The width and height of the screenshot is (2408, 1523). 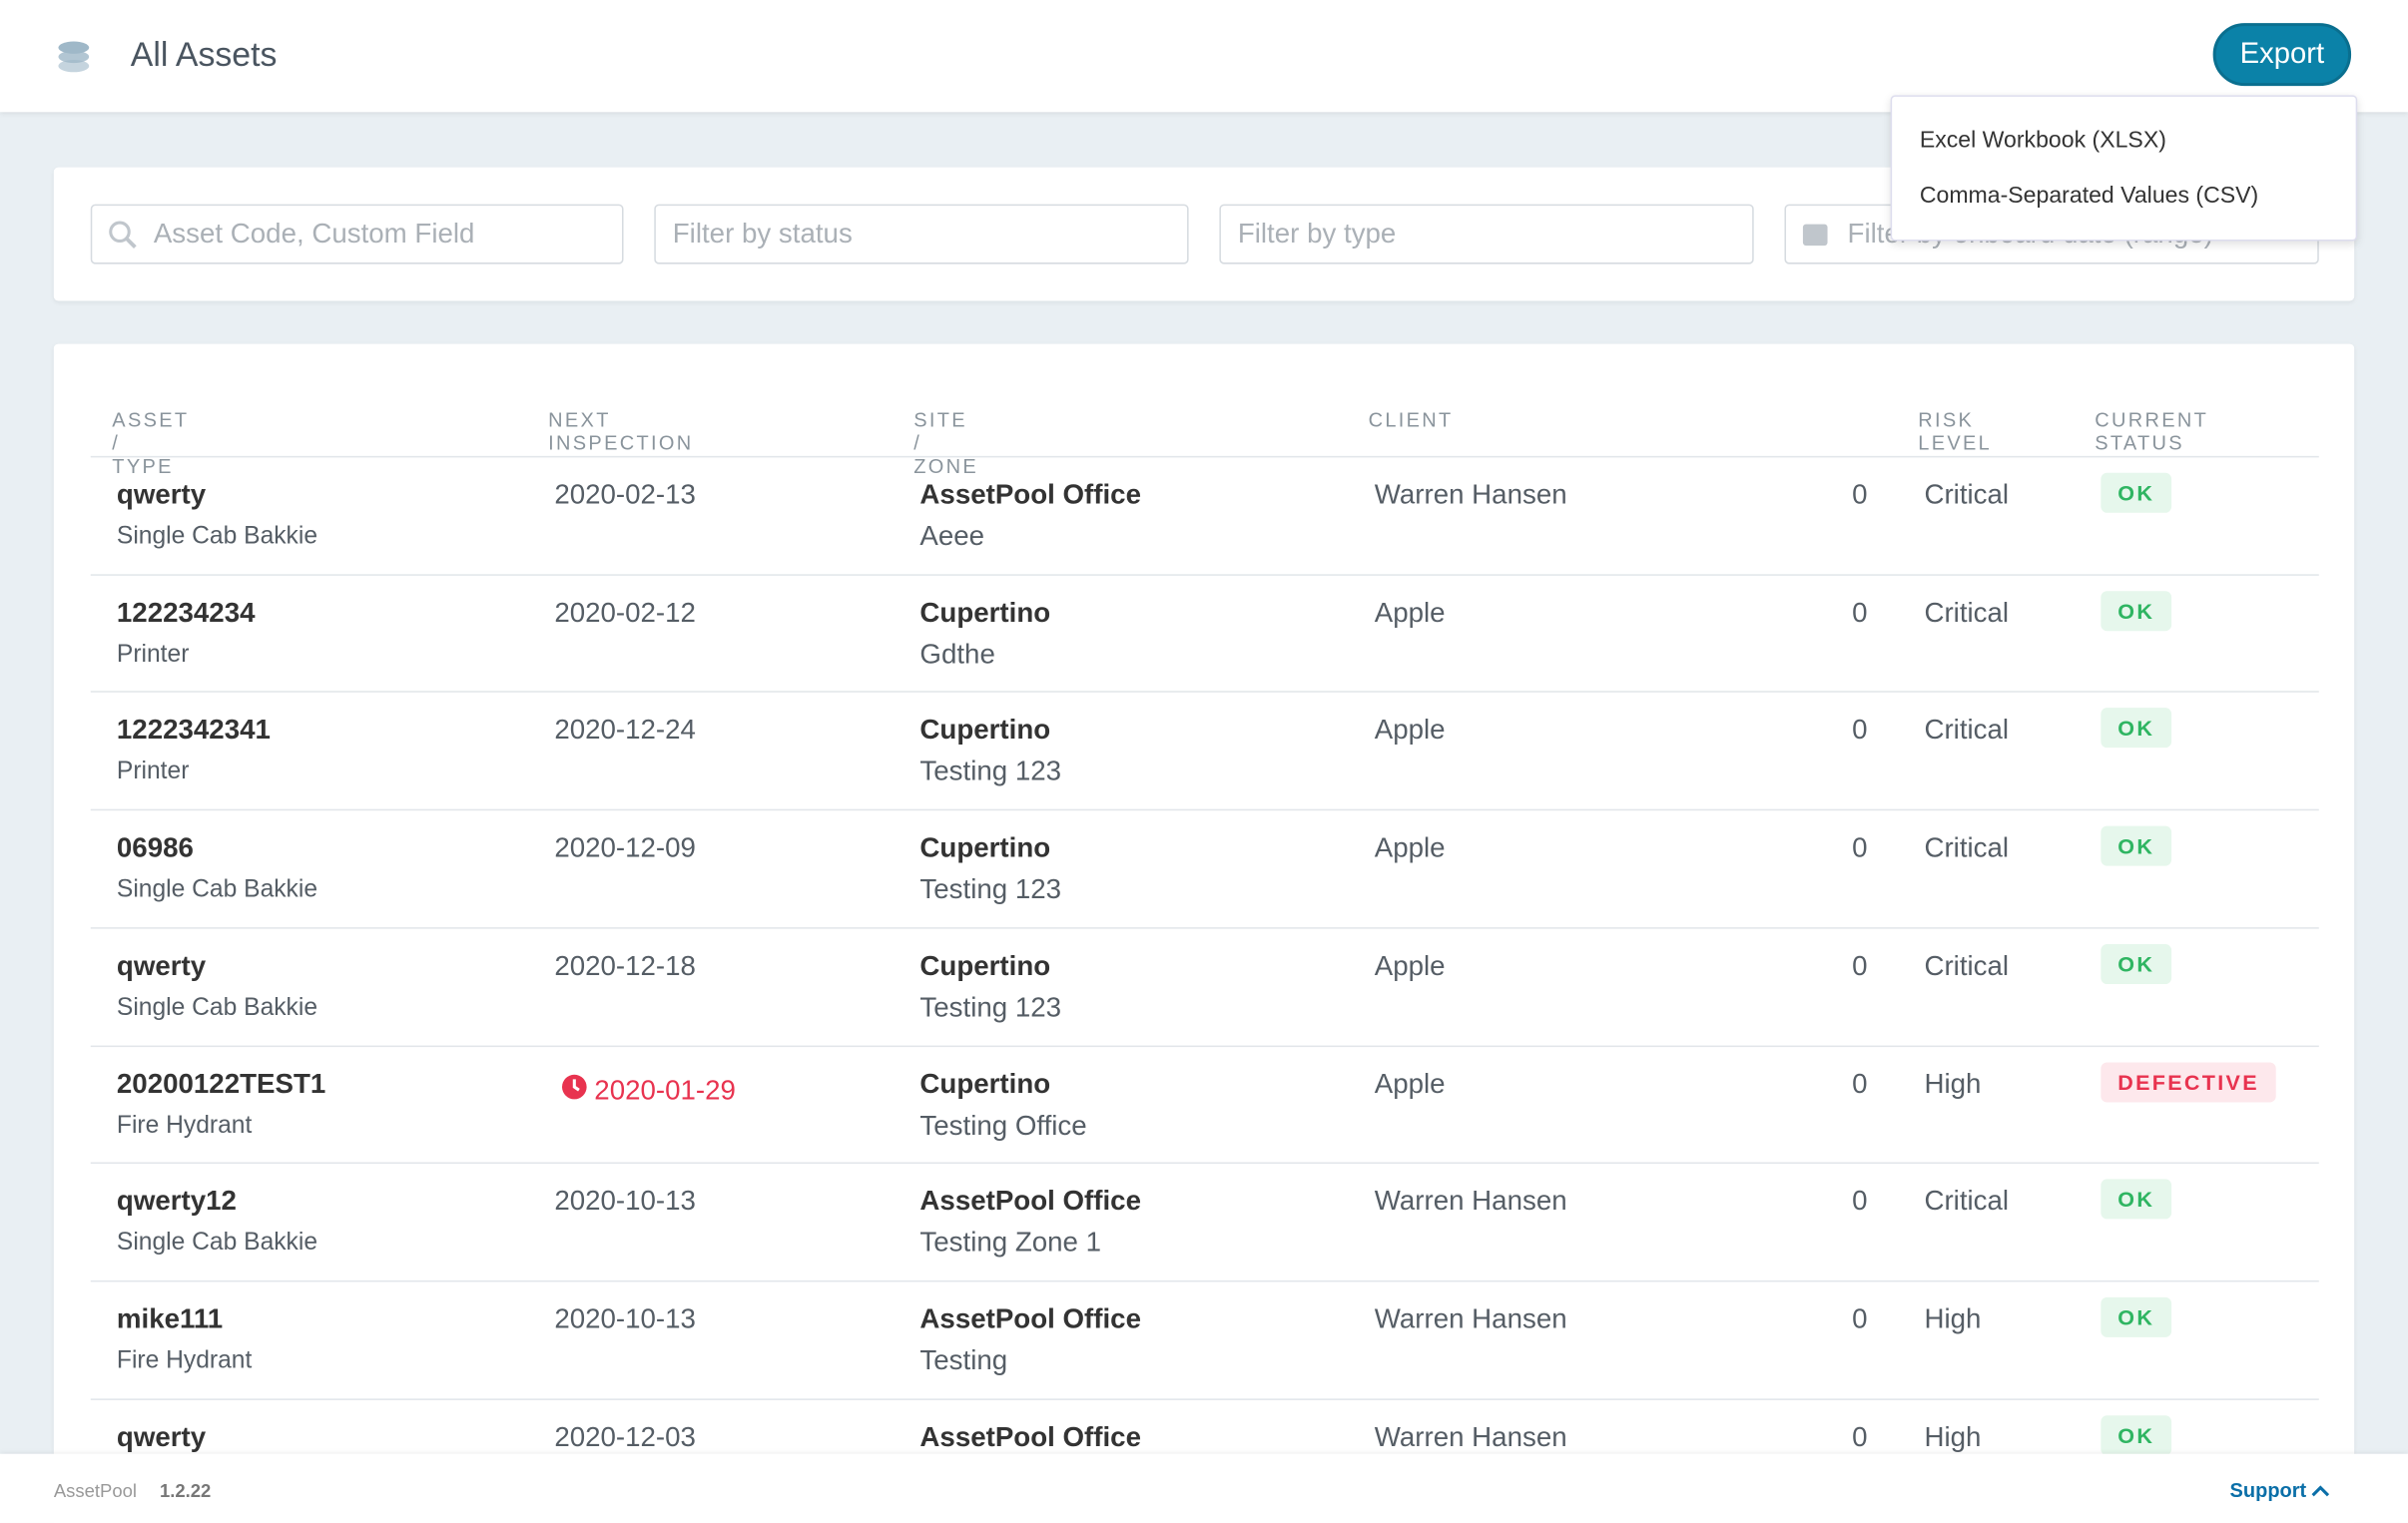 I want to click on header: All Assets Export, so click(x=1204, y=56).